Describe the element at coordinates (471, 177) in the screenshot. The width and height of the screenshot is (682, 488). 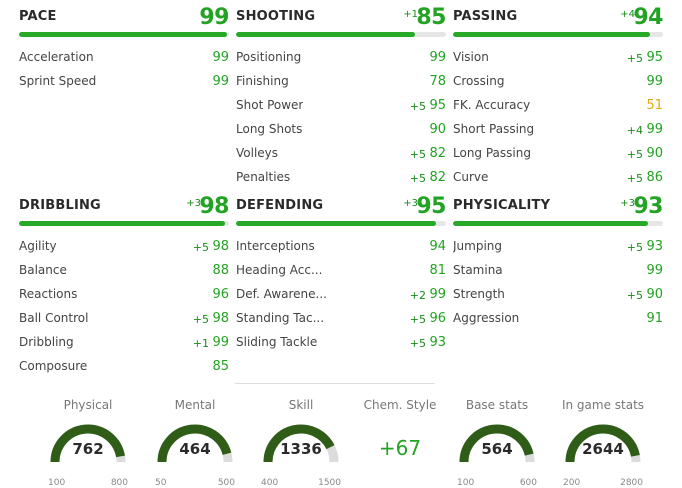
I see `stat-name: Curve` at that location.